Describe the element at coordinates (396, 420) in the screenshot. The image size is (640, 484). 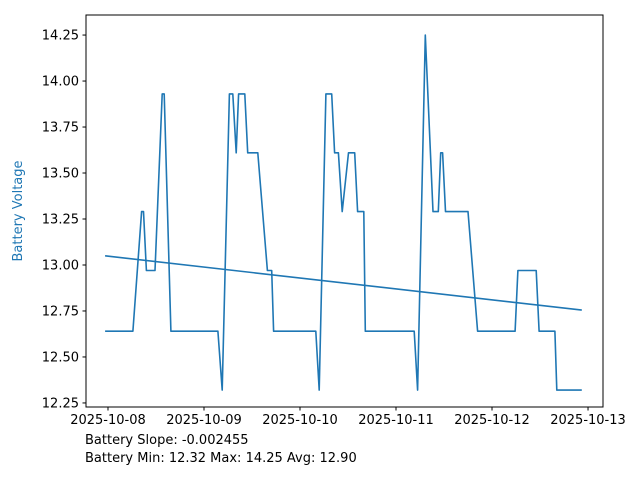
I see `x-tick-label: 2025-10-11` at that location.